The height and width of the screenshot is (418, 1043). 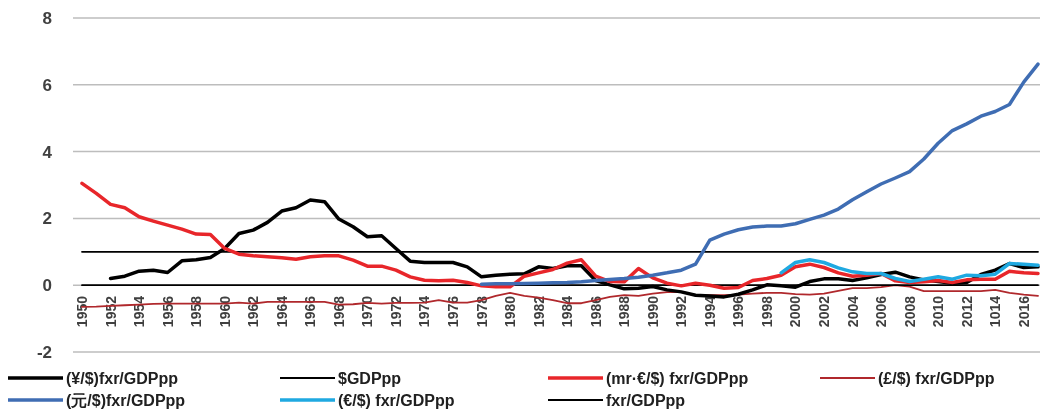 What do you see at coordinates (196, 311) in the screenshot?
I see `x-tick-label: 1958` at bounding box center [196, 311].